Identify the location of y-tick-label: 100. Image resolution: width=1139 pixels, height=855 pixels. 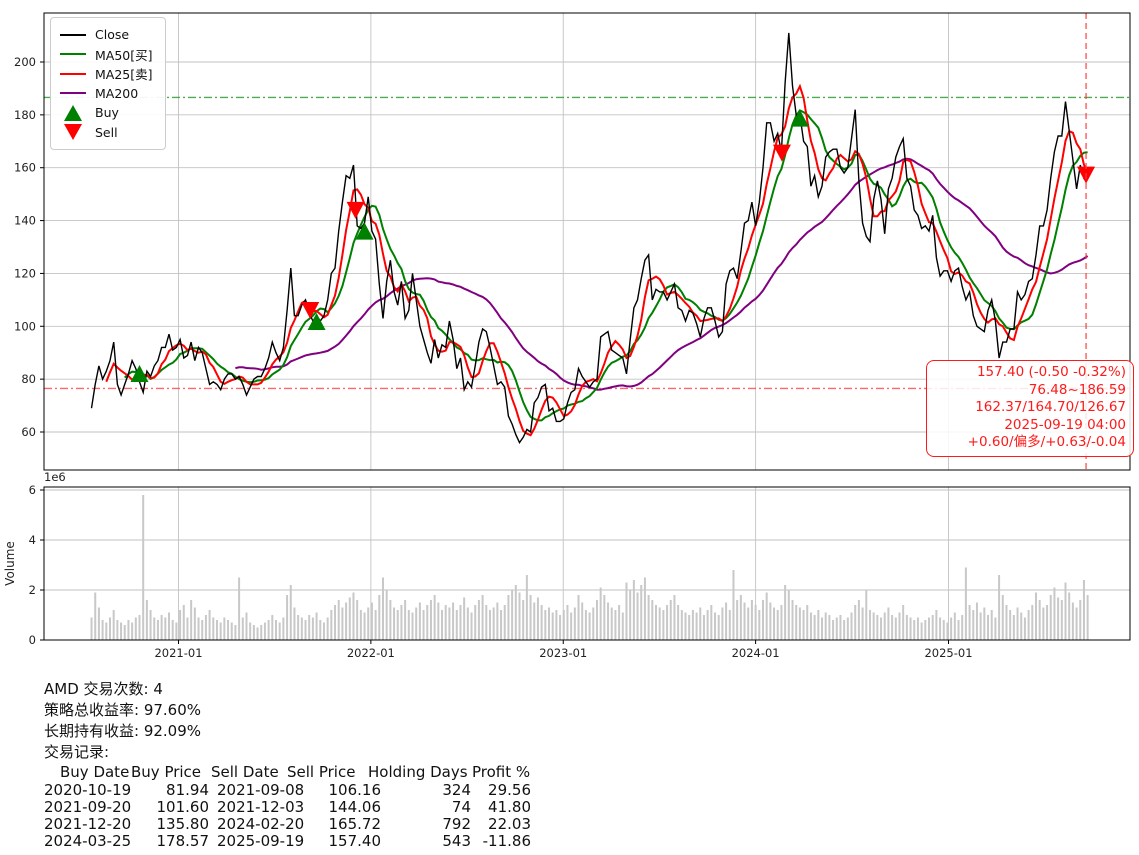
(25, 326).